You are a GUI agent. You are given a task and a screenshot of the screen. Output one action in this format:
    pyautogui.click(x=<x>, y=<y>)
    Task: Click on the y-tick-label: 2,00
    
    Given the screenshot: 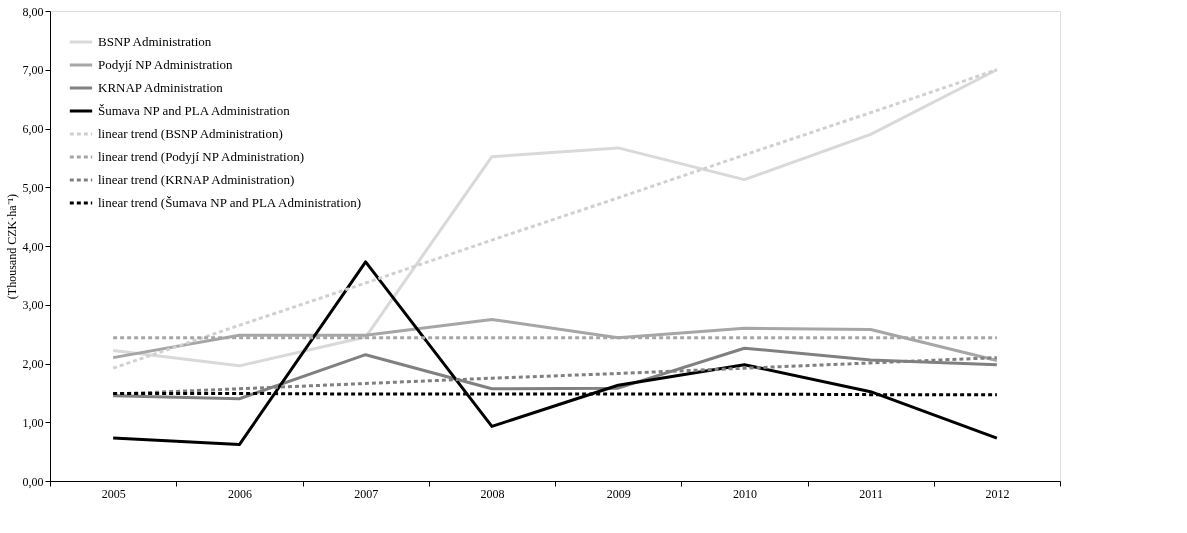 What is the action you would take?
    pyautogui.click(x=33, y=364)
    